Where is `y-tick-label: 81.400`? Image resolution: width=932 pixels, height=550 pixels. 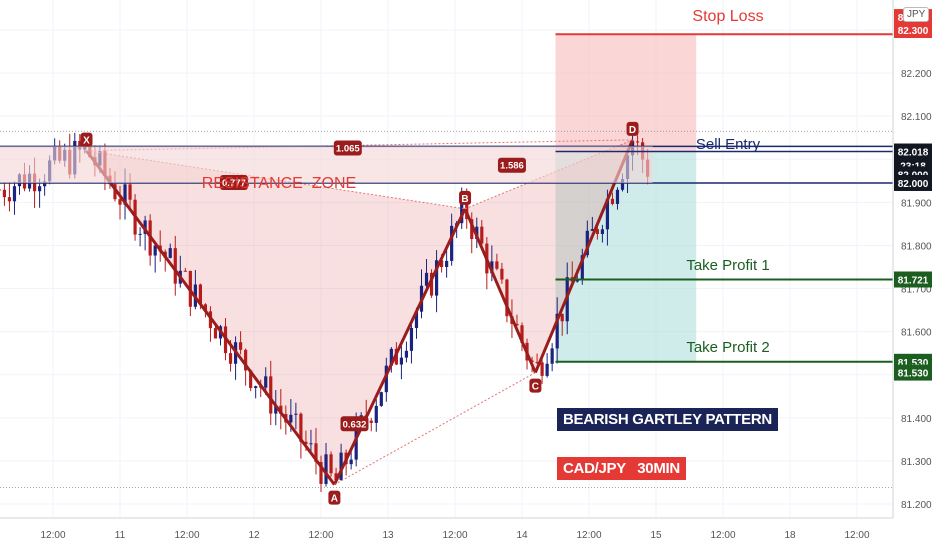
y-tick-label: 81.400 is located at coordinates (916, 419).